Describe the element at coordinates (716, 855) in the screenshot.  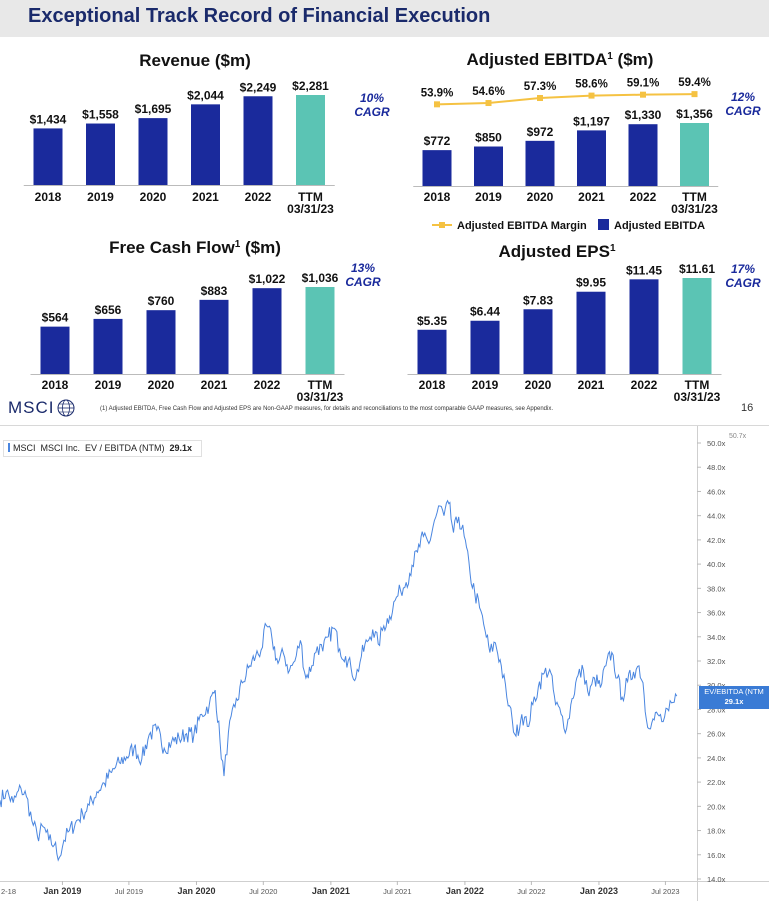
I see `y-tick-label: 16.0x` at that location.